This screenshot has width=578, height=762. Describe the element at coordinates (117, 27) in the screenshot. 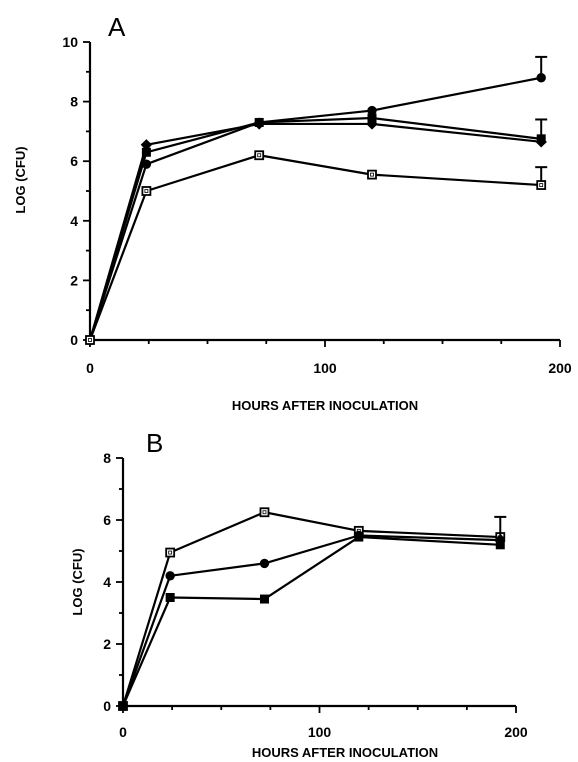

I see `panel-label: A` at that location.